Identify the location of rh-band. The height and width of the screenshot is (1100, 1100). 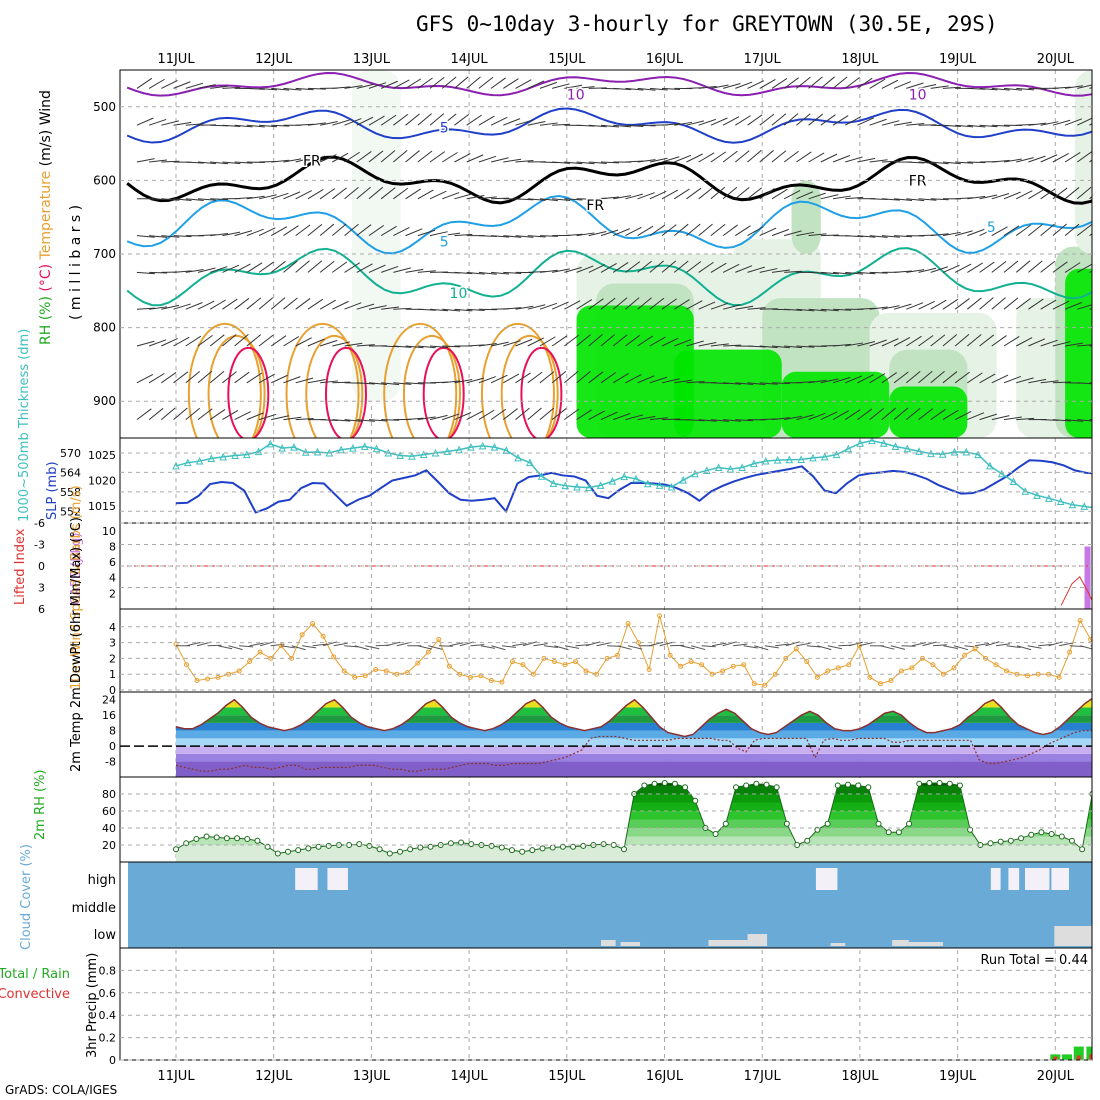
(634, 815).